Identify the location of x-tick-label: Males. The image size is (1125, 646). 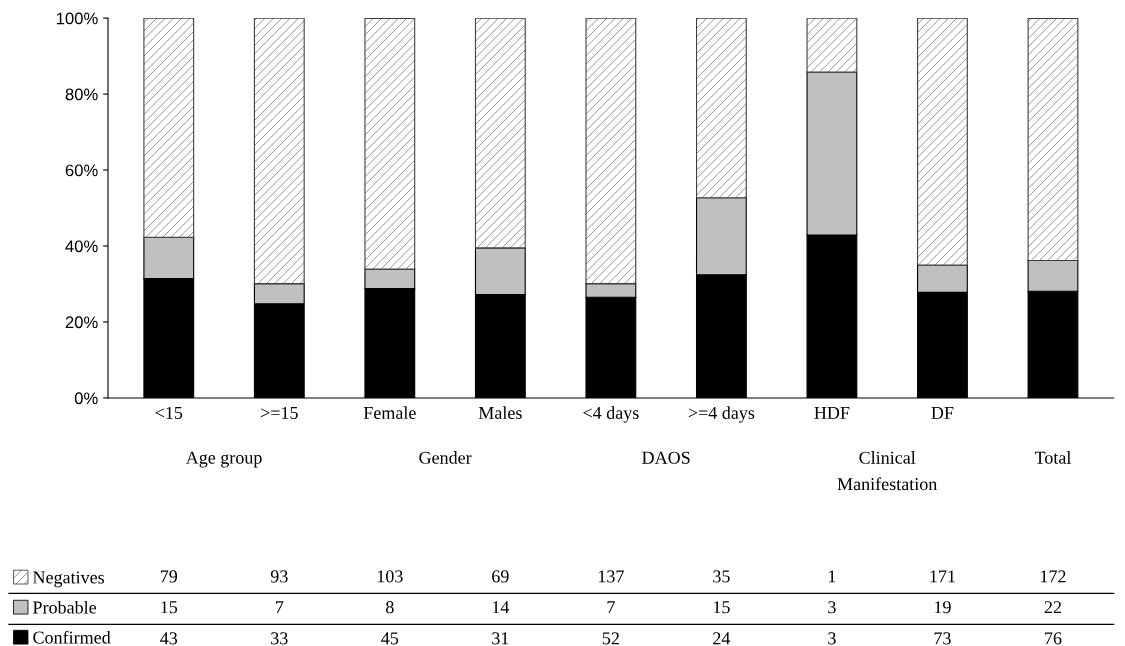
(500, 412).